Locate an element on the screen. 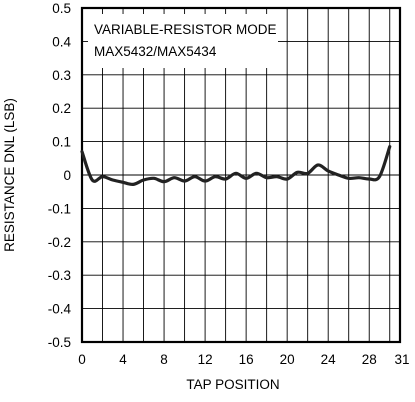  x-tick-label: 0 is located at coordinates (82, 359).